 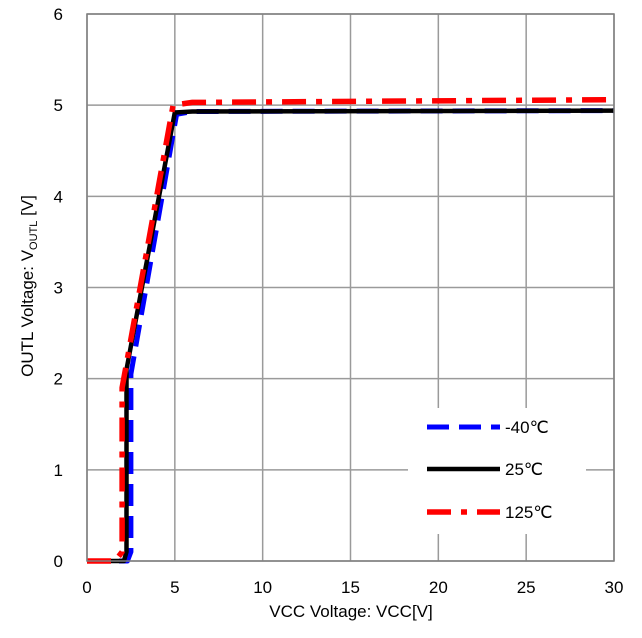 I want to click on y-tick-label: 5, so click(x=58, y=105).